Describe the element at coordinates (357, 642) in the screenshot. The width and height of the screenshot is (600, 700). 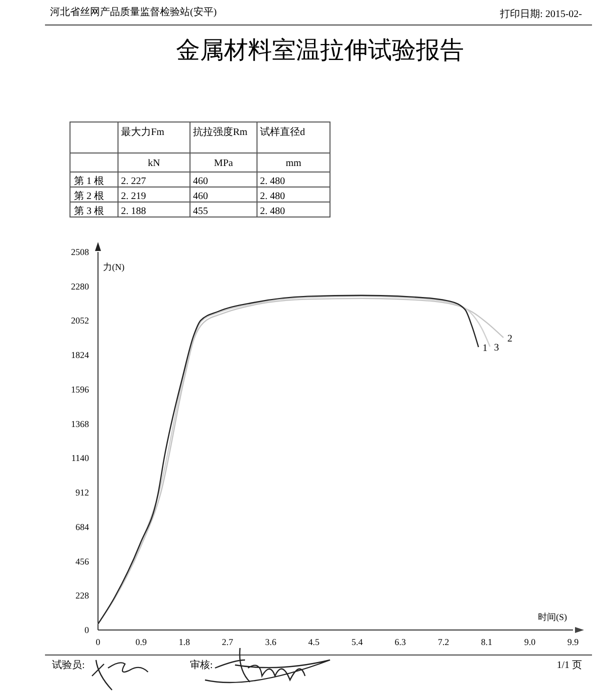
I see `x-tick-label: 5.4` at that location.